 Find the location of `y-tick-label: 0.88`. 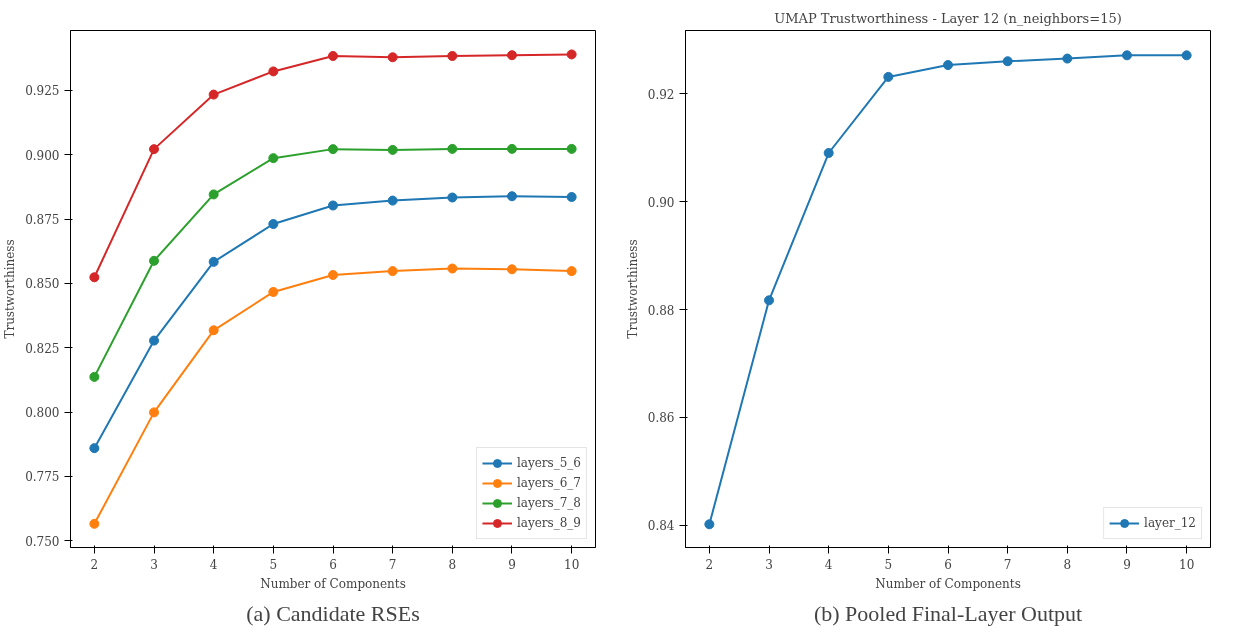

y-tick-label: 0.88 is located at coordinates (661, 310).